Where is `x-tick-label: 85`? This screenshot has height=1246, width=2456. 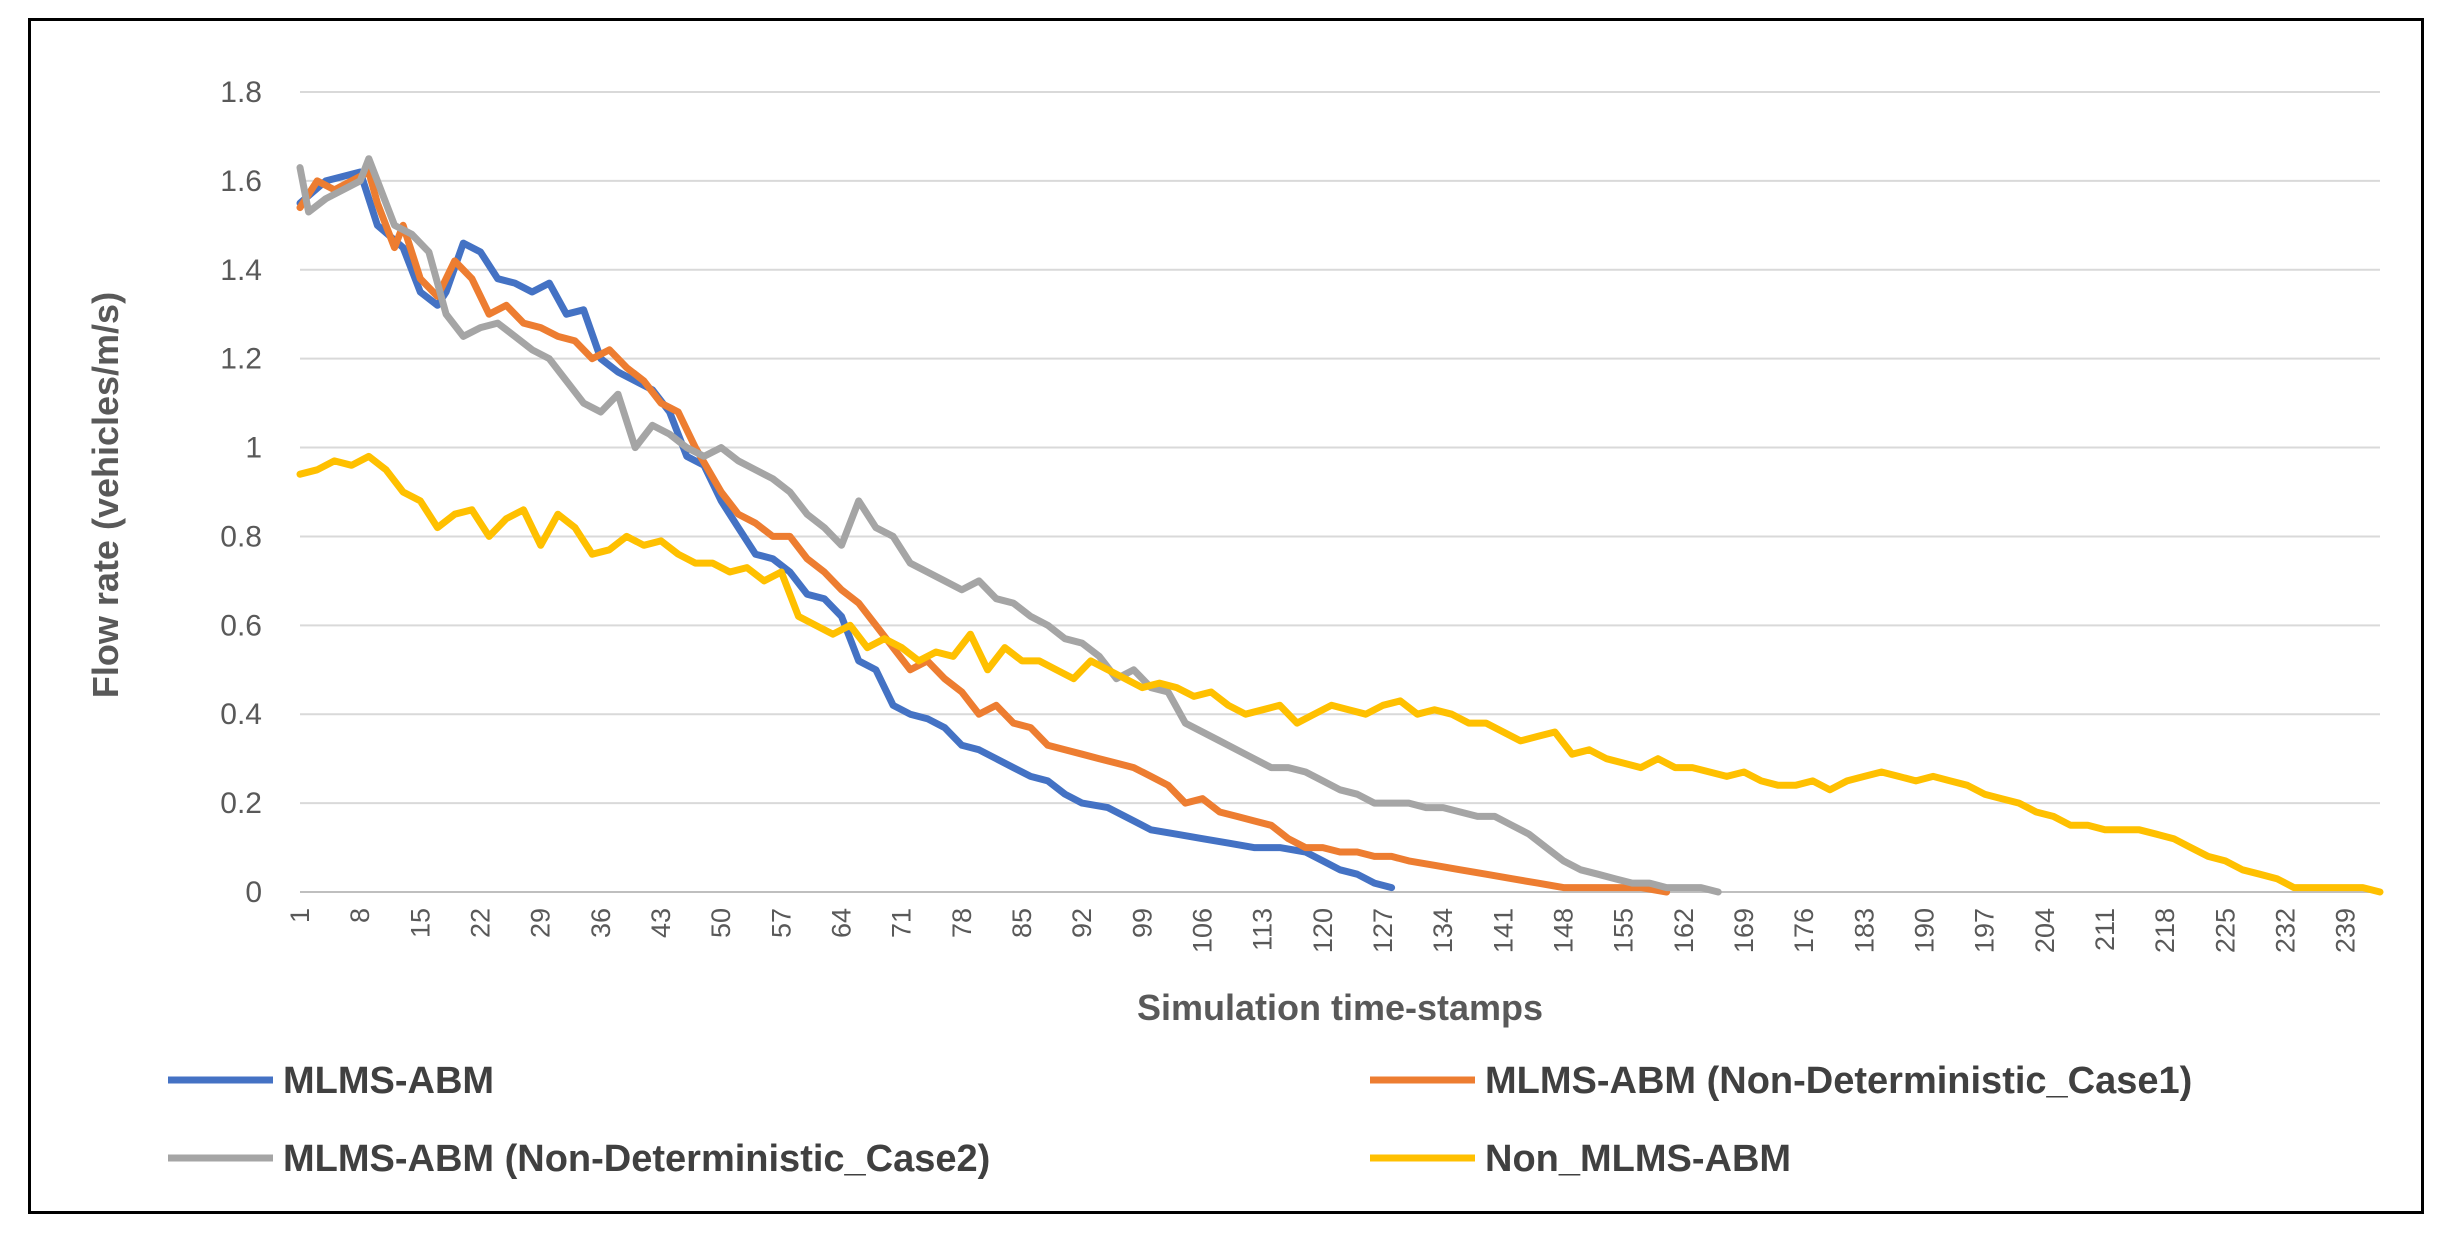
x-tick-label: 85 is located at coordinates (1022, 923).